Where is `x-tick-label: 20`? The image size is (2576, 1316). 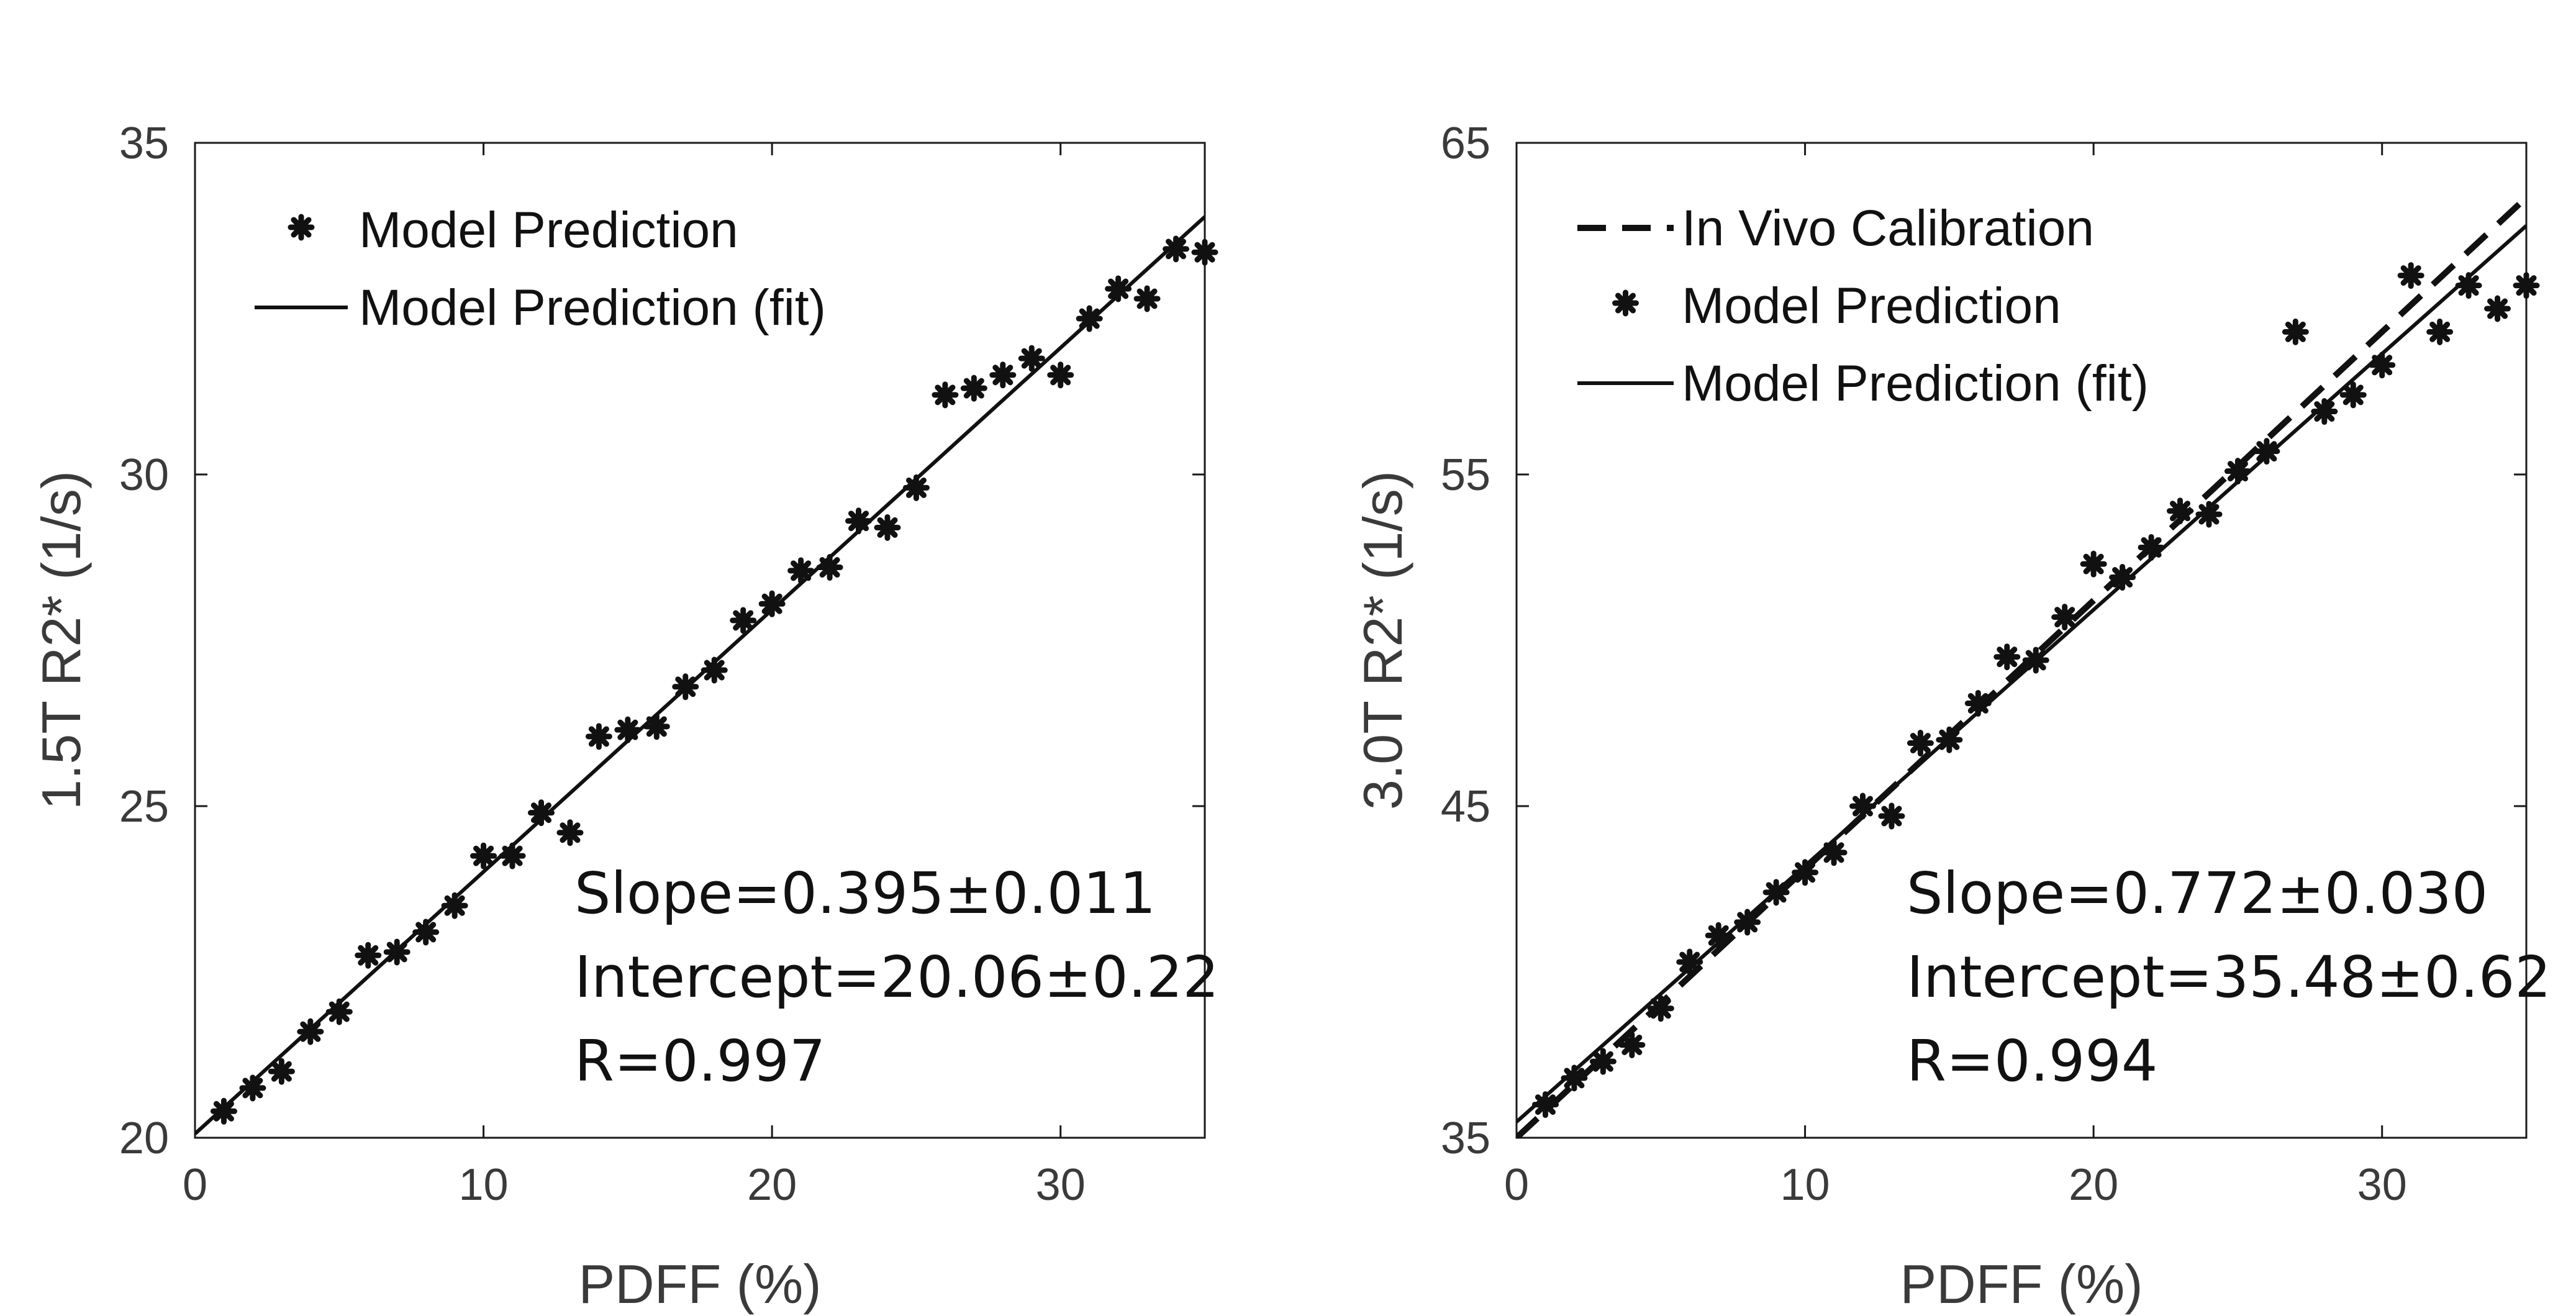
x-tick-label: 20 is located at coordinates (772, 1185).